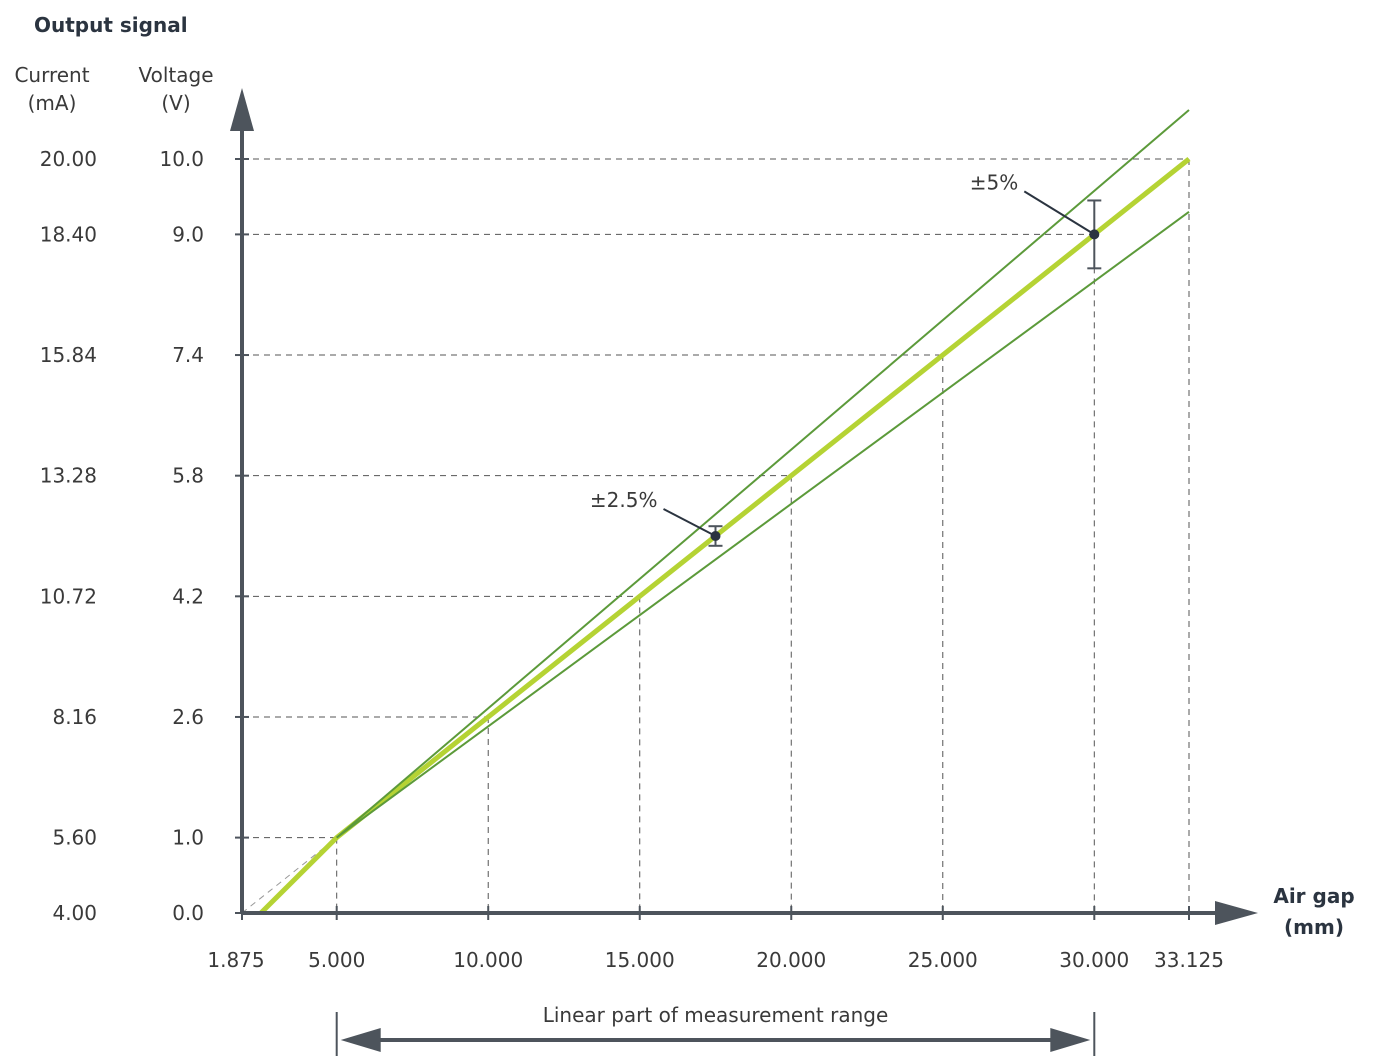 Image resolution: width=1377 pixels, height=1059 pixels. What do you see at coordinates (1094, 960) in the screenshot?
I see `x-tick-label-6: 30.000` at bounding box center [1094, 960].